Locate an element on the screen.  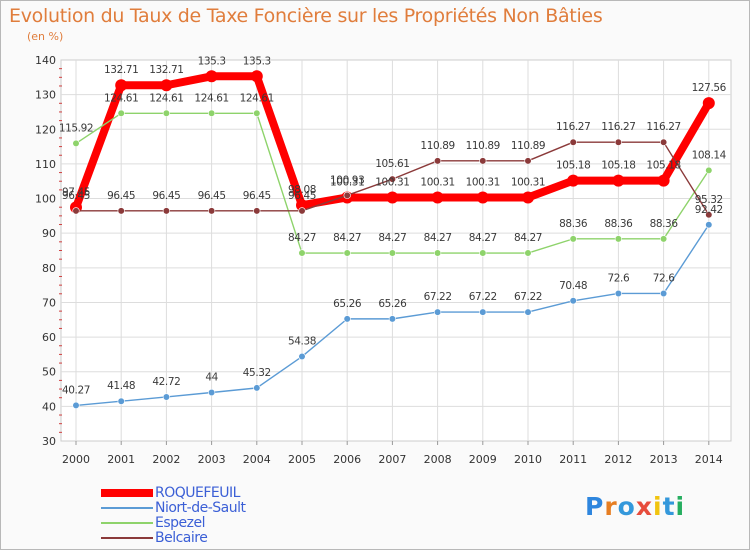
x-tick-label: 2010 is located at coordinates (528, 459).